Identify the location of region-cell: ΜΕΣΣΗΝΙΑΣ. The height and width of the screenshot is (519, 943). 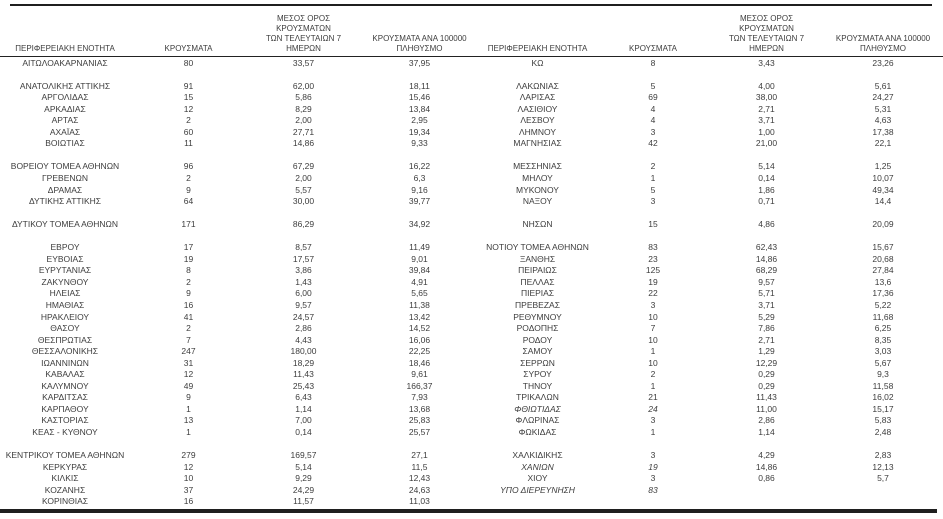
(537, 166).